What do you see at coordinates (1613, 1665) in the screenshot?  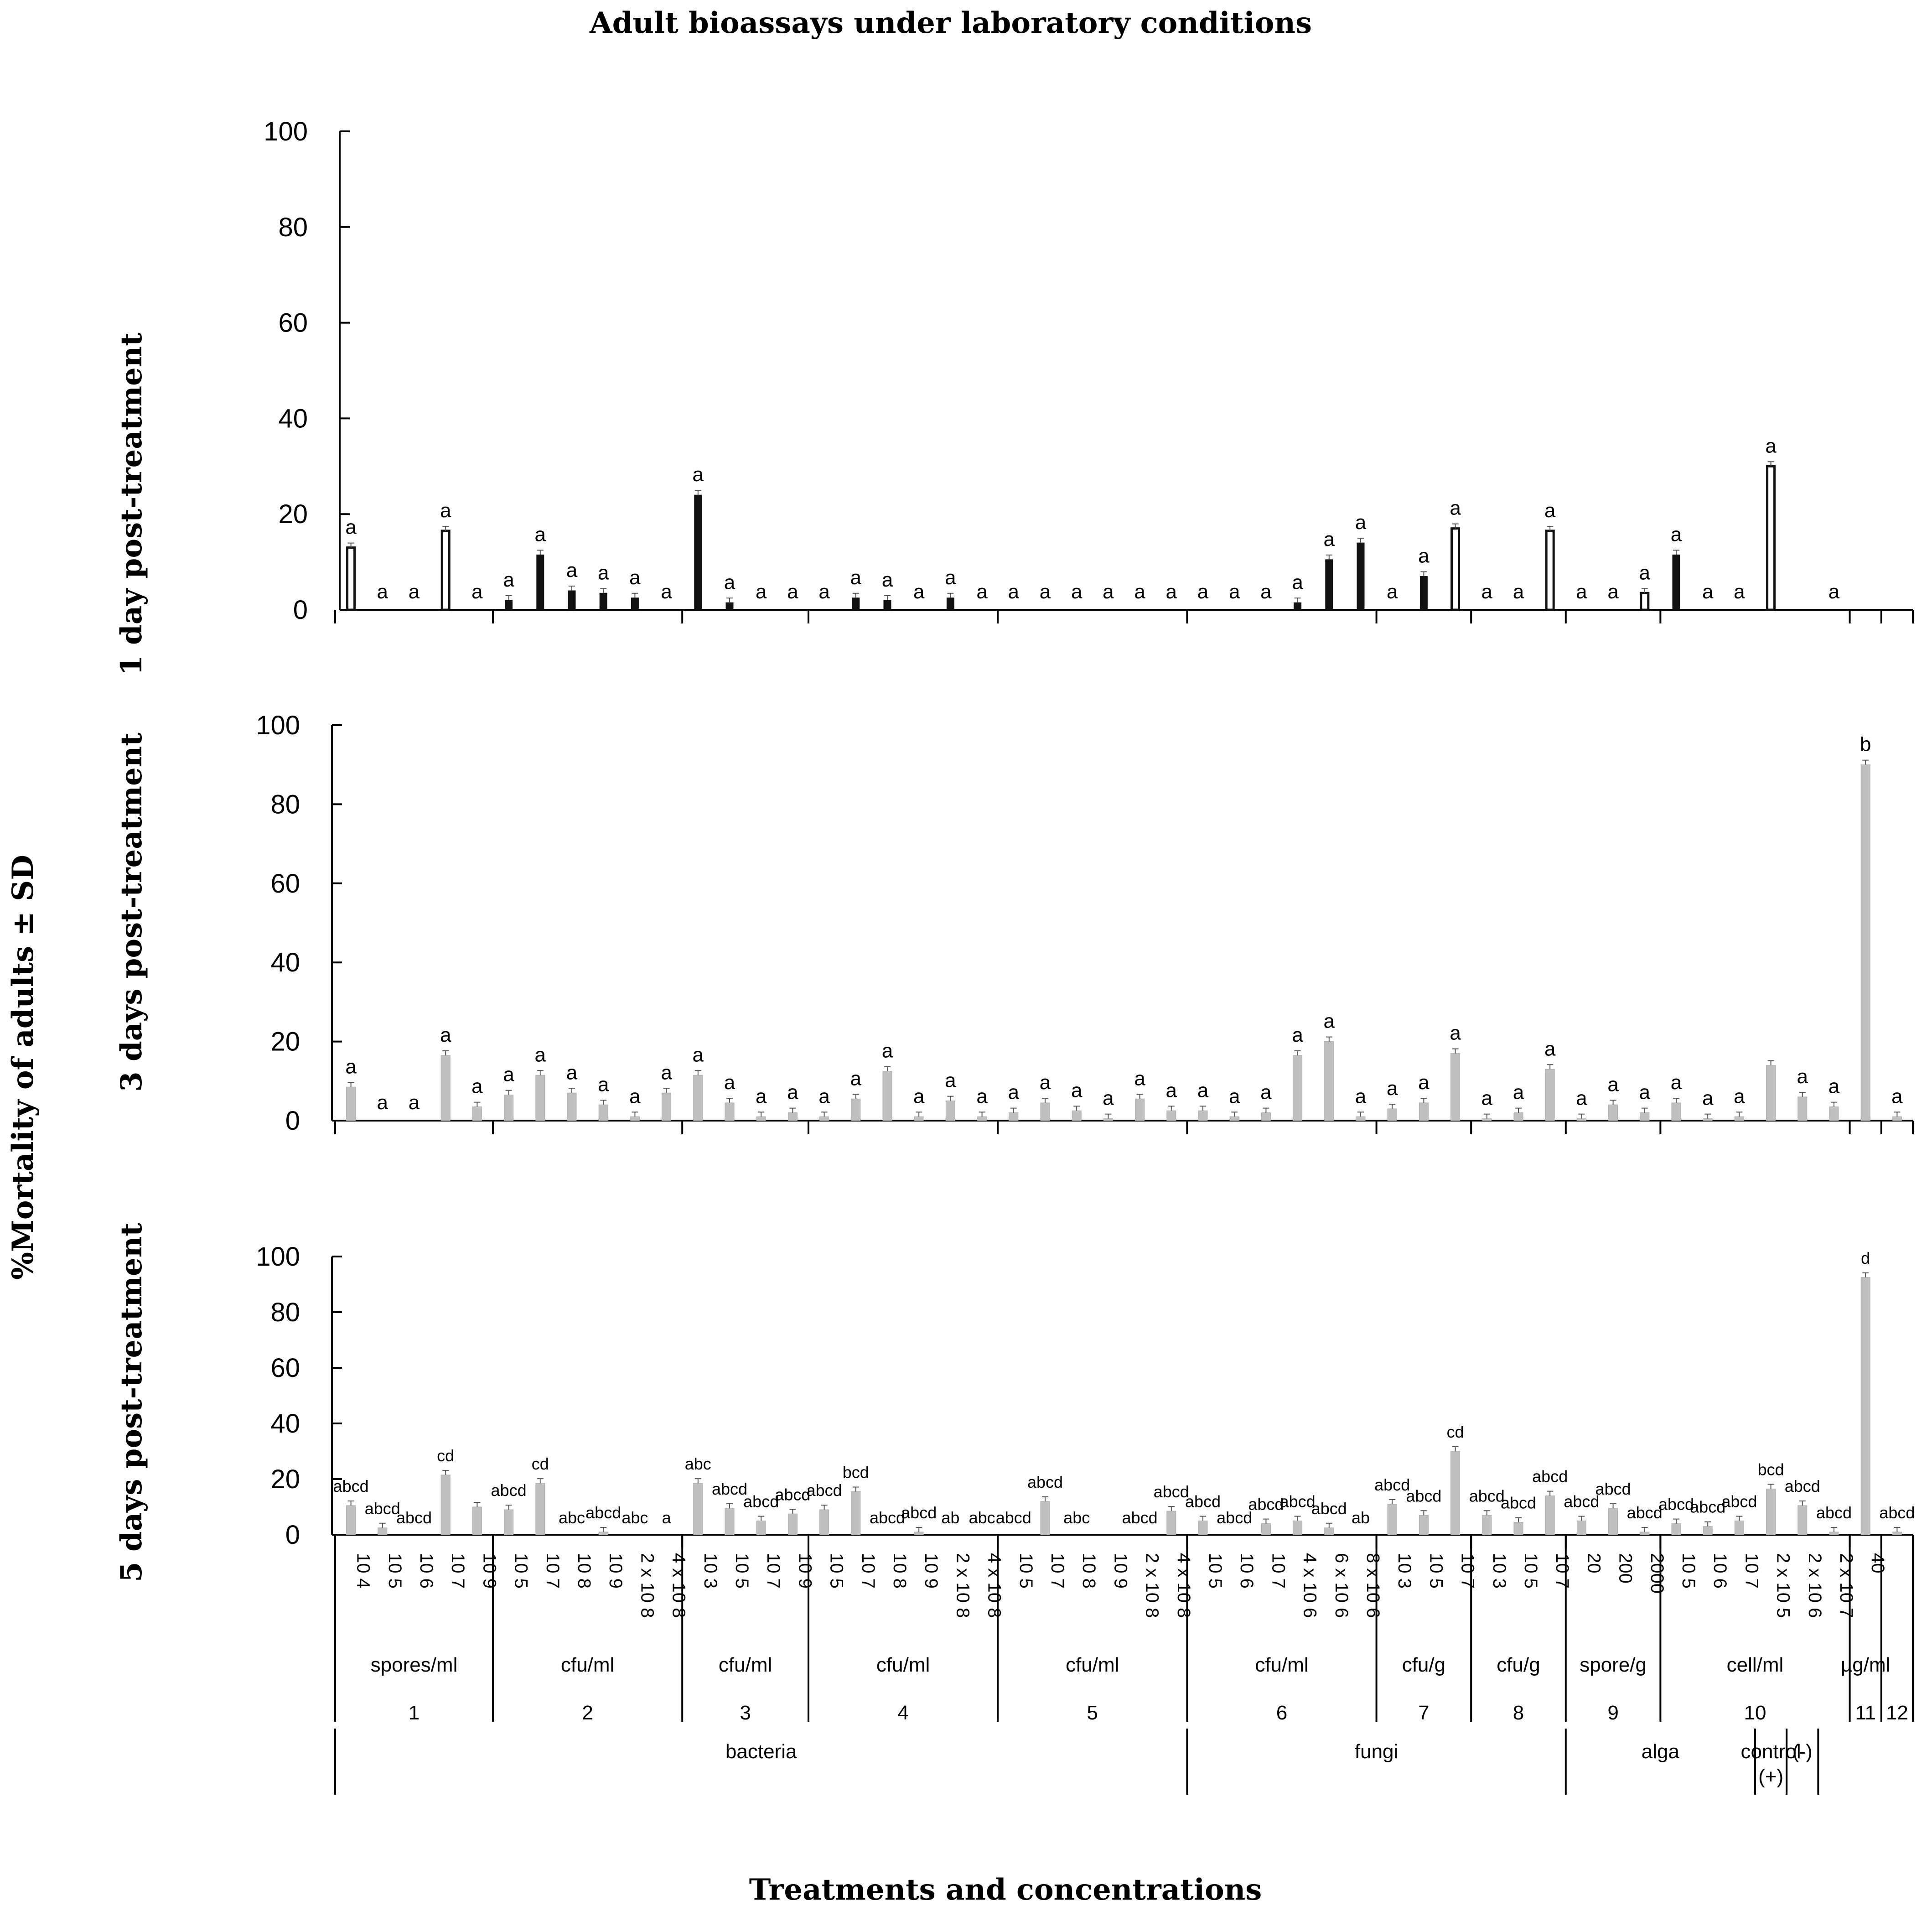 I see `unit-label: spore/g` at bounding box center [1613, 1665].